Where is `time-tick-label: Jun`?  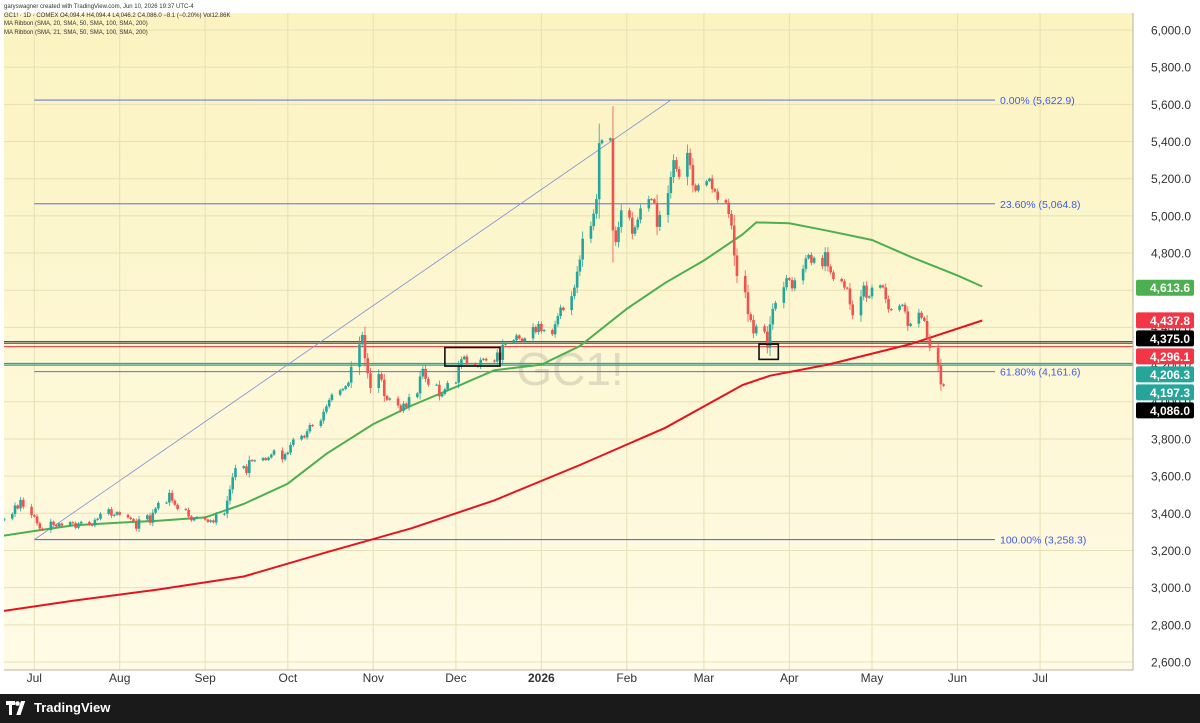 time-tick-label: Jun is located at coordinates (957, 678).